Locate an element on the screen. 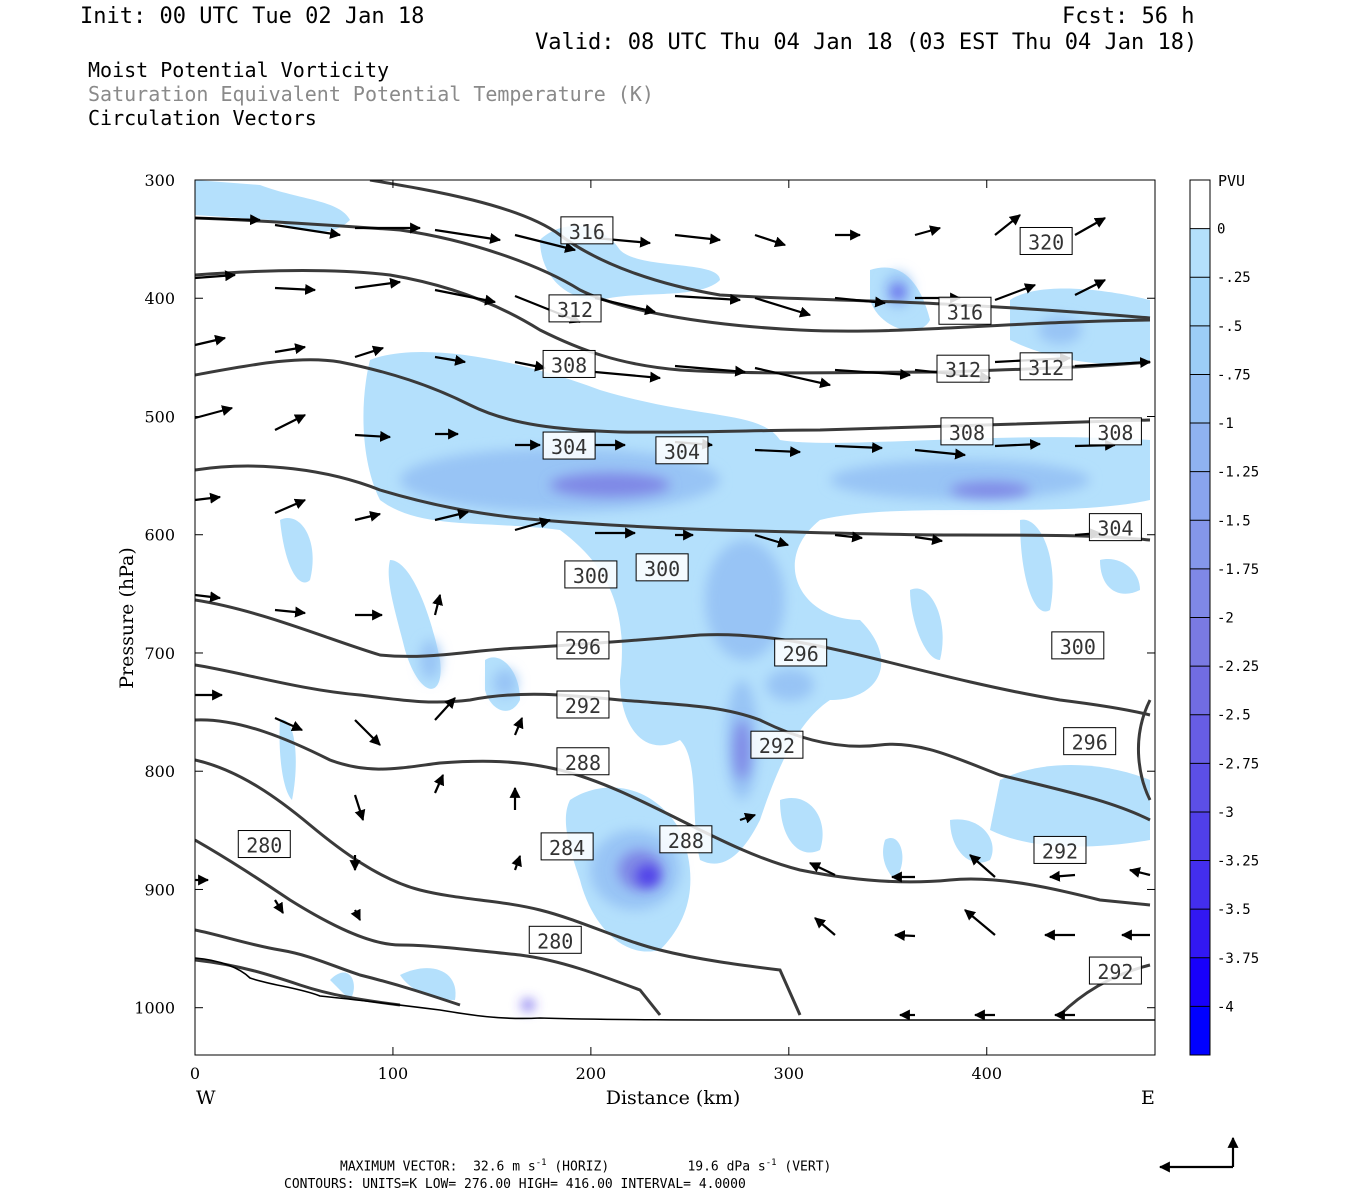  contour-label-26: 280 is located at coordinates (555, 941).